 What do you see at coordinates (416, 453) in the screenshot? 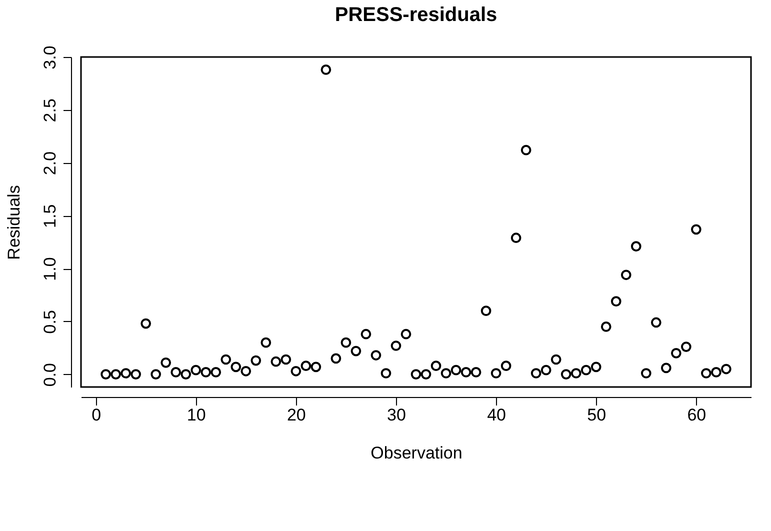
I see `x-axis-title: Observation` at bounding box center [416, 453].